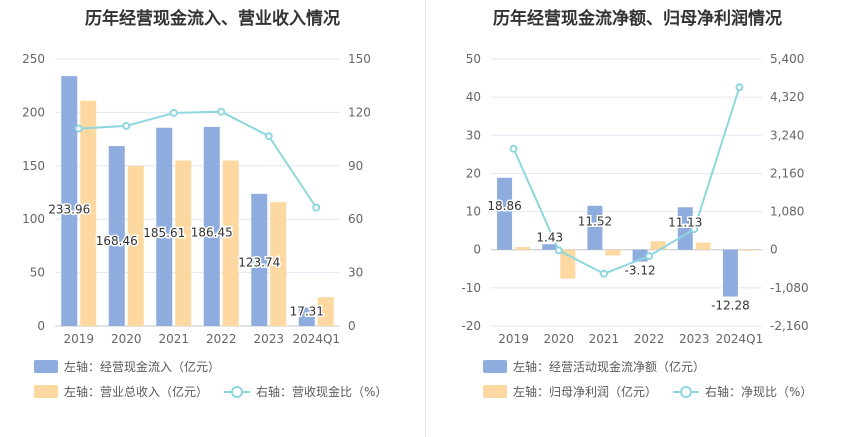  Describe the element at coordinates (69, 210) in the screenshot. I see `bar-data-label: 233.96` at that location.